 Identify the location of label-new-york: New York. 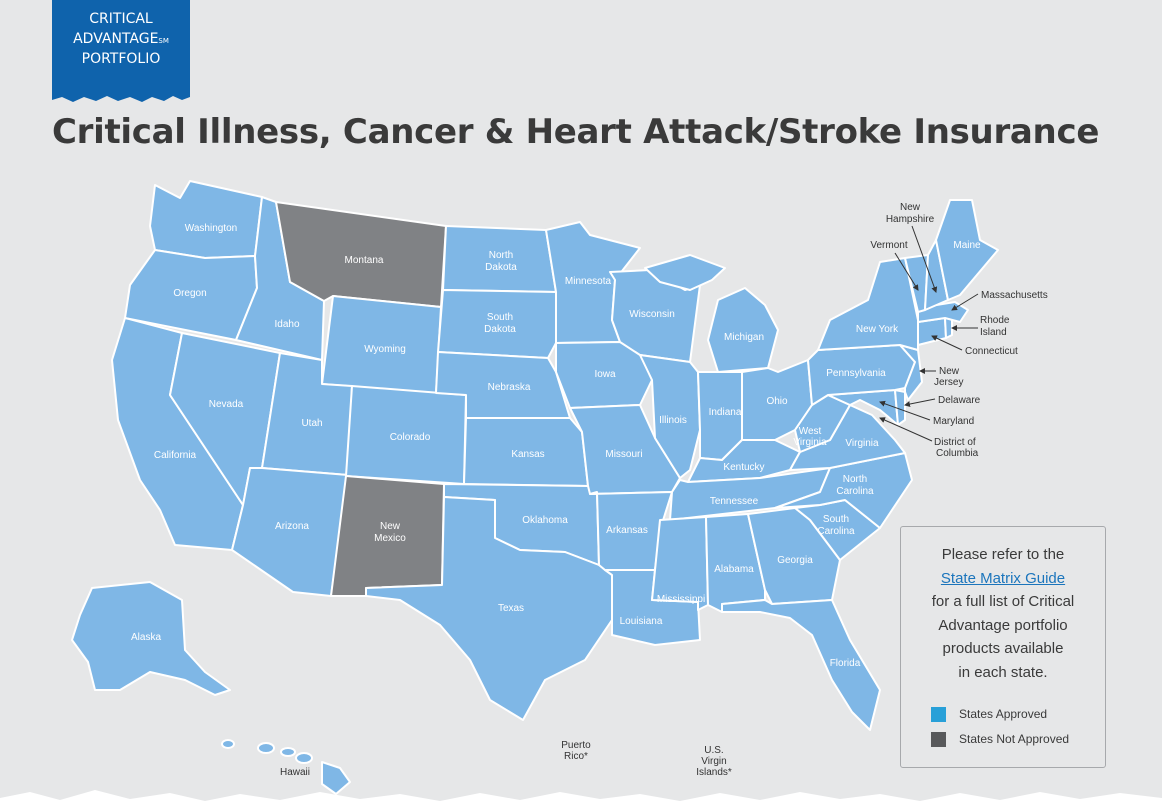
(877, 329).